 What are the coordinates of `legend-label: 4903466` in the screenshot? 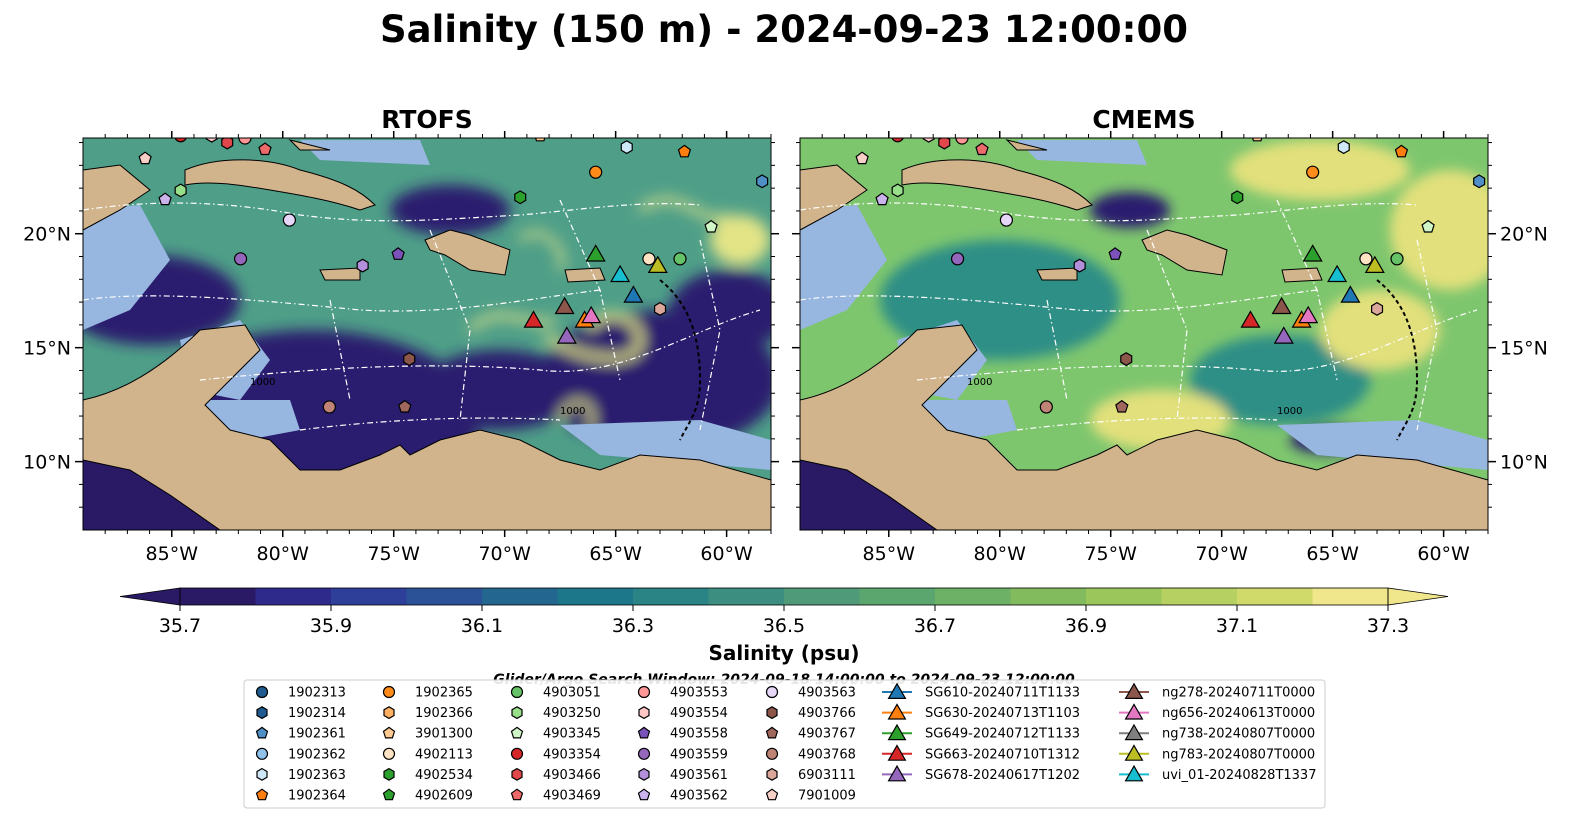 It's located at (572, 775).